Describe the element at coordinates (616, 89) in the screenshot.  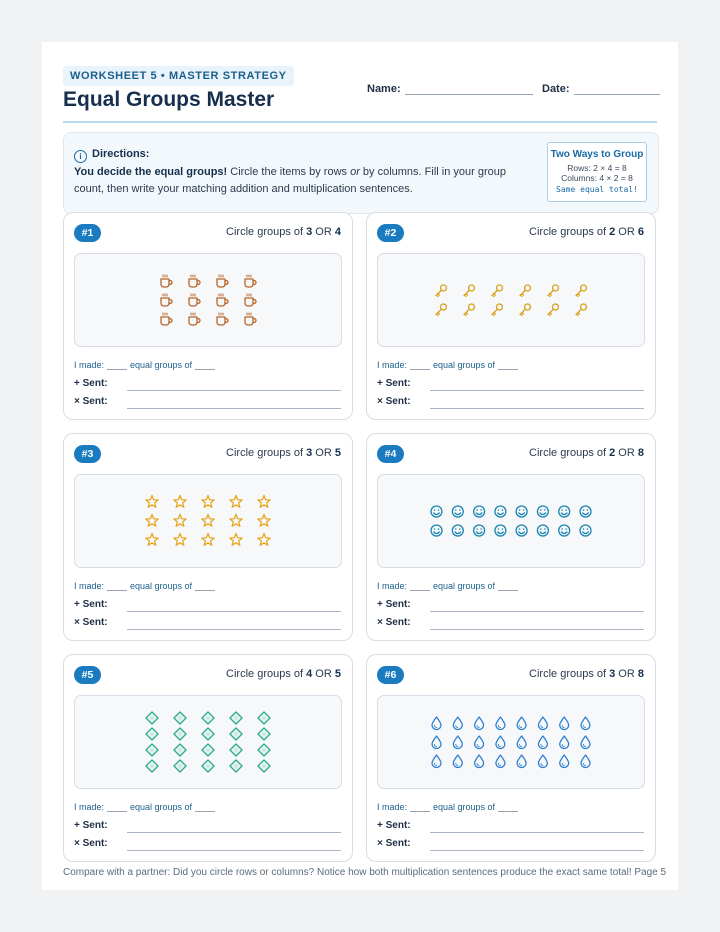
I see `date-line` at that location.